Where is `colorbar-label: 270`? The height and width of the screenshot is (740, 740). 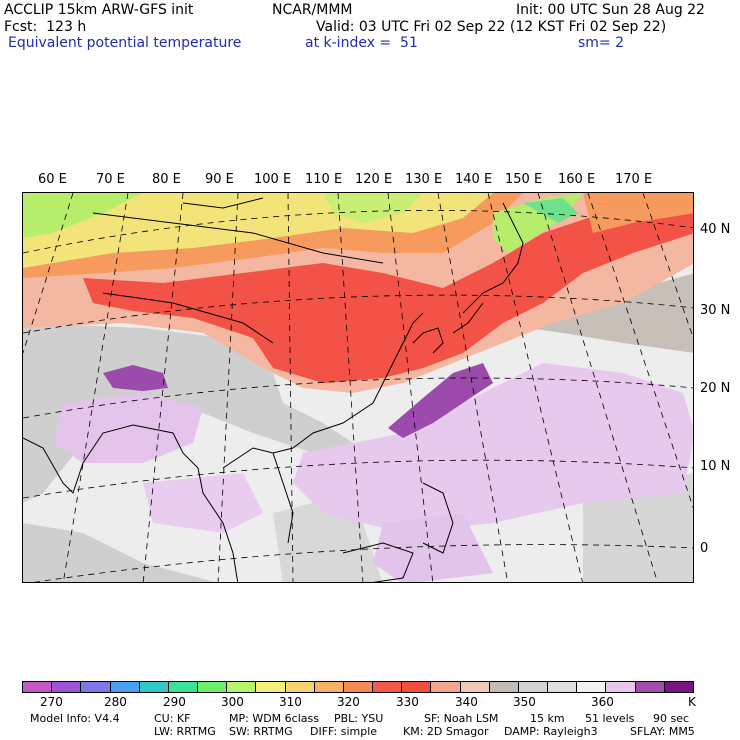
colorbar-label: 270 is located at coordinates (51, 702).